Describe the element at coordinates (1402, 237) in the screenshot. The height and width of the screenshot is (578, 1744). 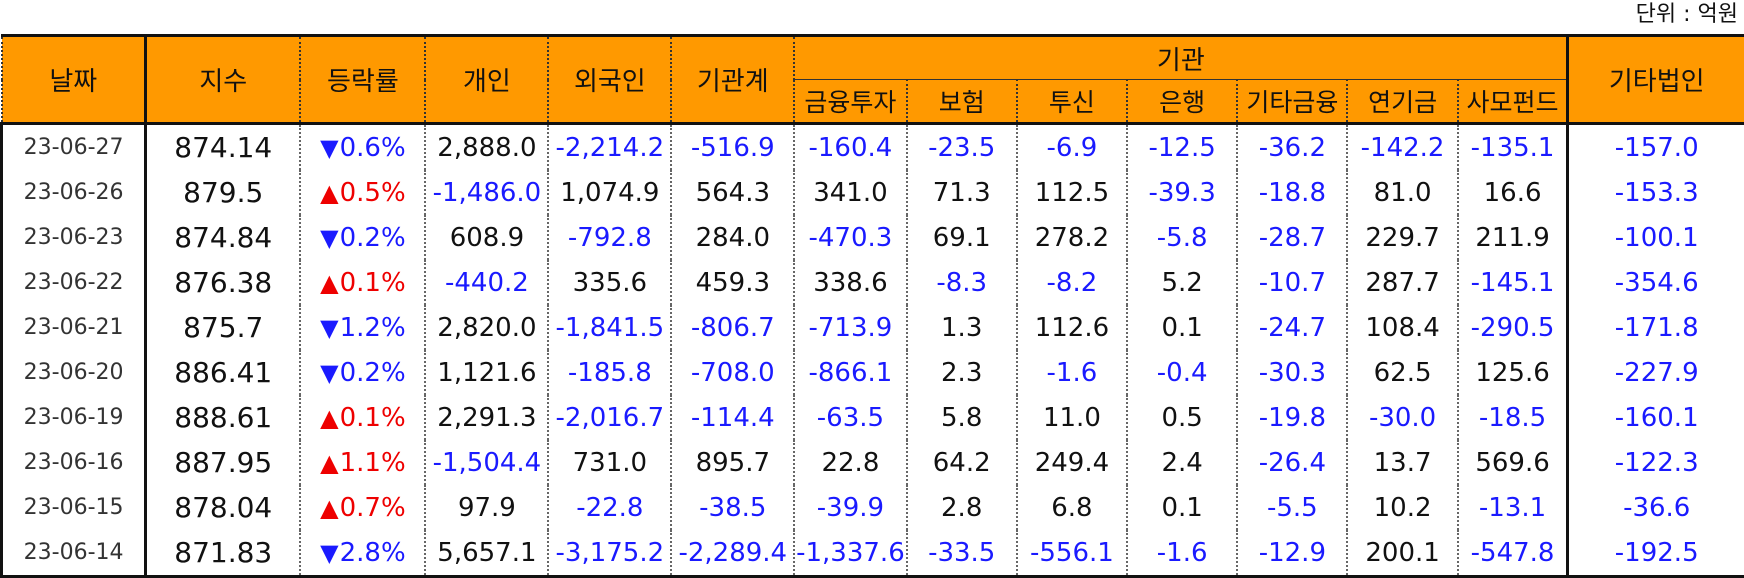
I see `cell-value: 229.7` at that location.